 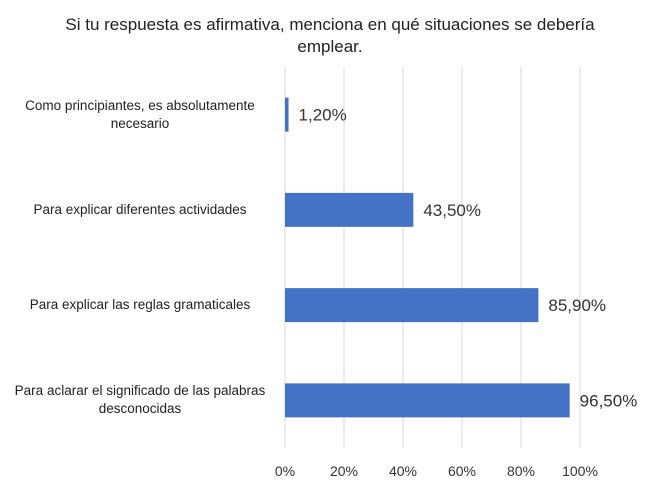 I want to click on data-label: 96,50%, so click(x=609, y=400).